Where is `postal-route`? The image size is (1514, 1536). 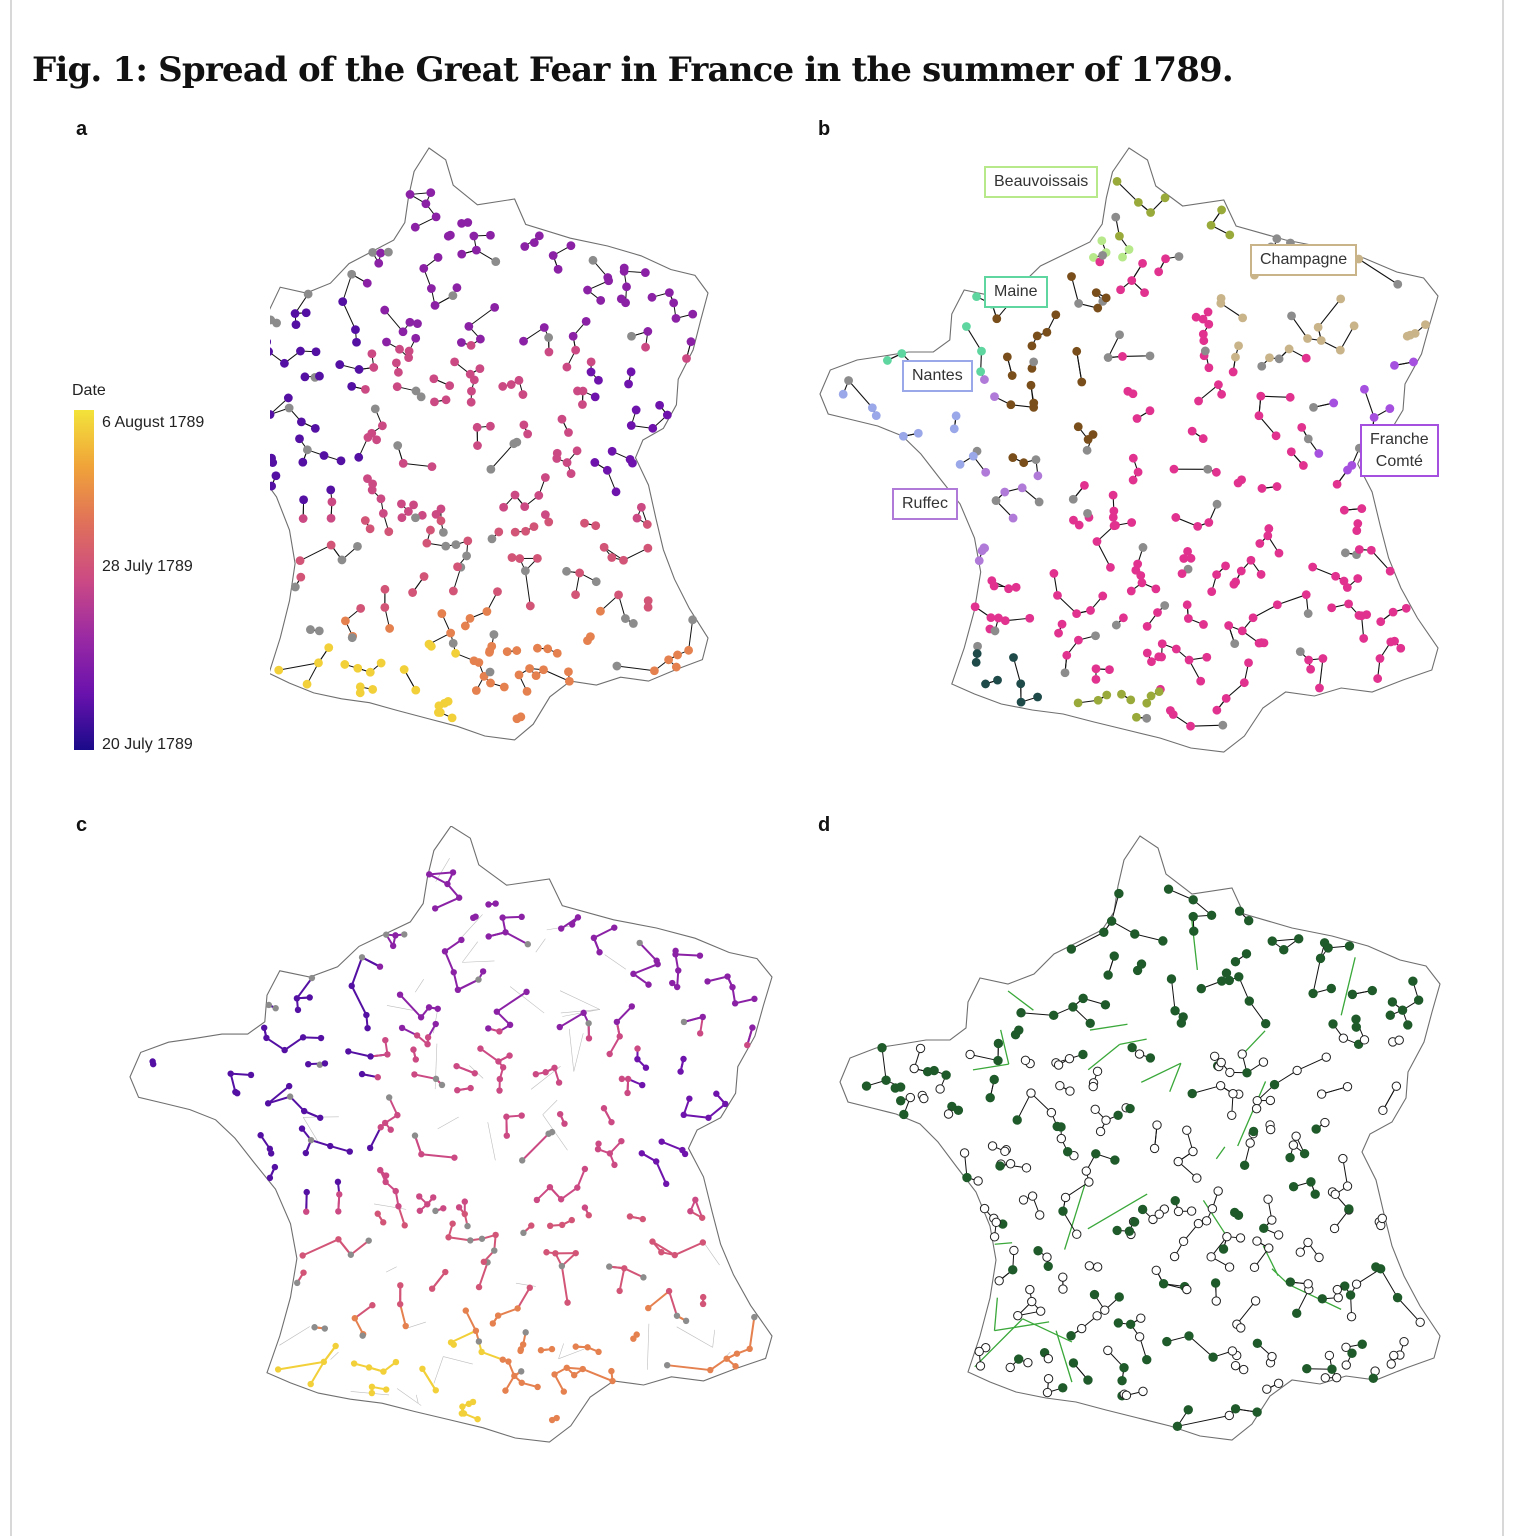 postal-route is located at coordinates (996, 1314).